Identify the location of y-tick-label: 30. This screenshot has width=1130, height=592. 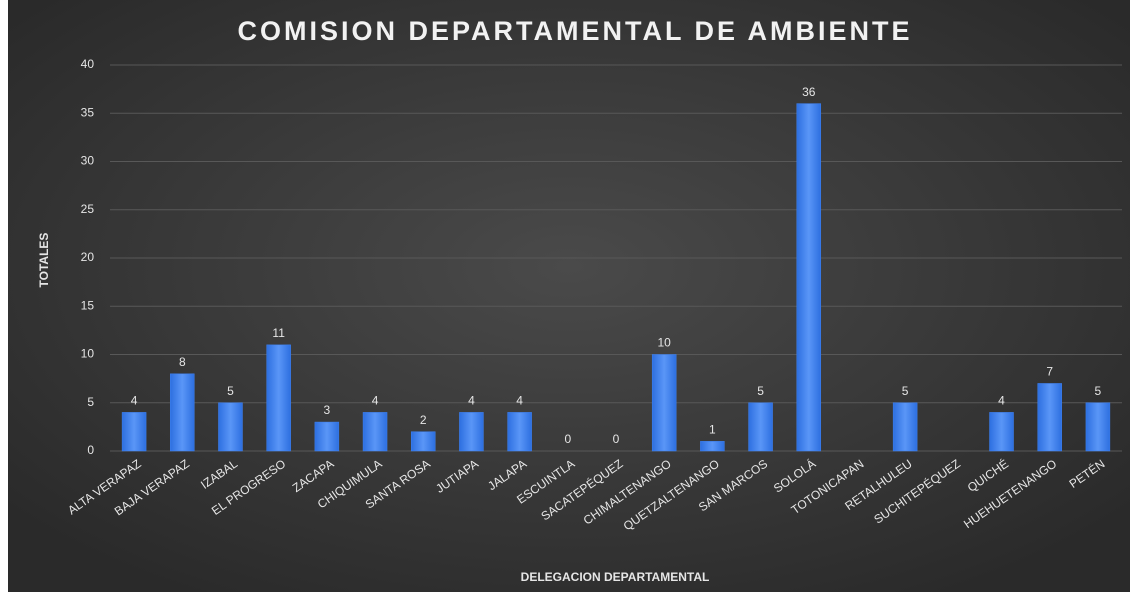
(88, 161).